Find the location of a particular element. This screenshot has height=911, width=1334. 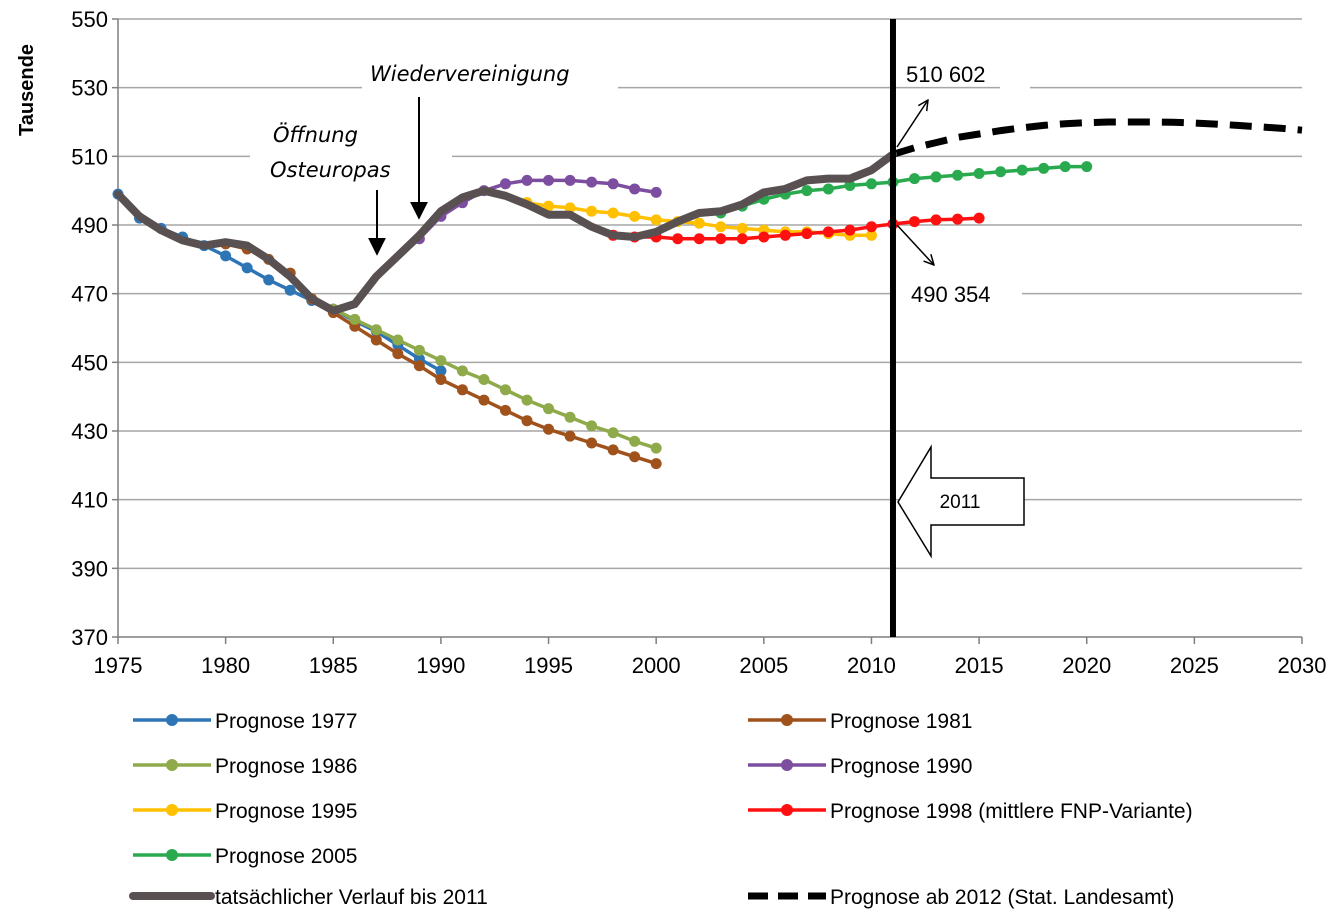

series-tatsachlicher-verlauf-bis-2011-line is located at coordinates (505, 232).